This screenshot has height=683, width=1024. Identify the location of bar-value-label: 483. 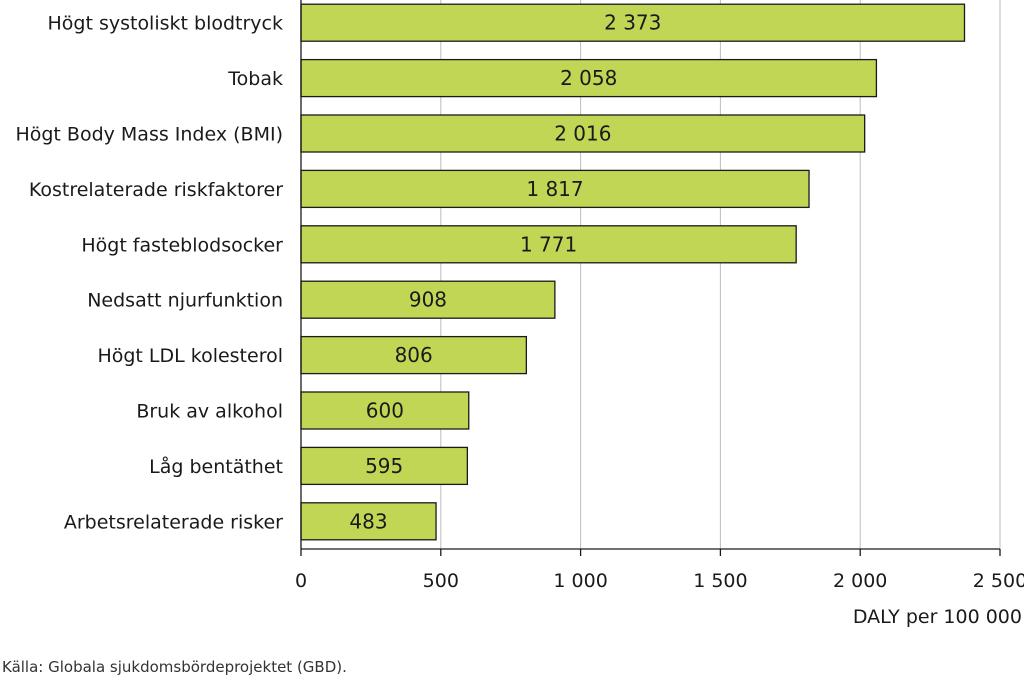
(368, 521).